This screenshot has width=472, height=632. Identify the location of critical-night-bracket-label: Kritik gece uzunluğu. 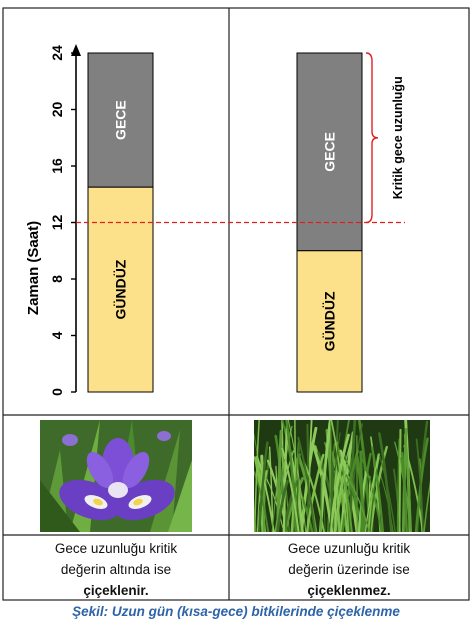
(398, 137).